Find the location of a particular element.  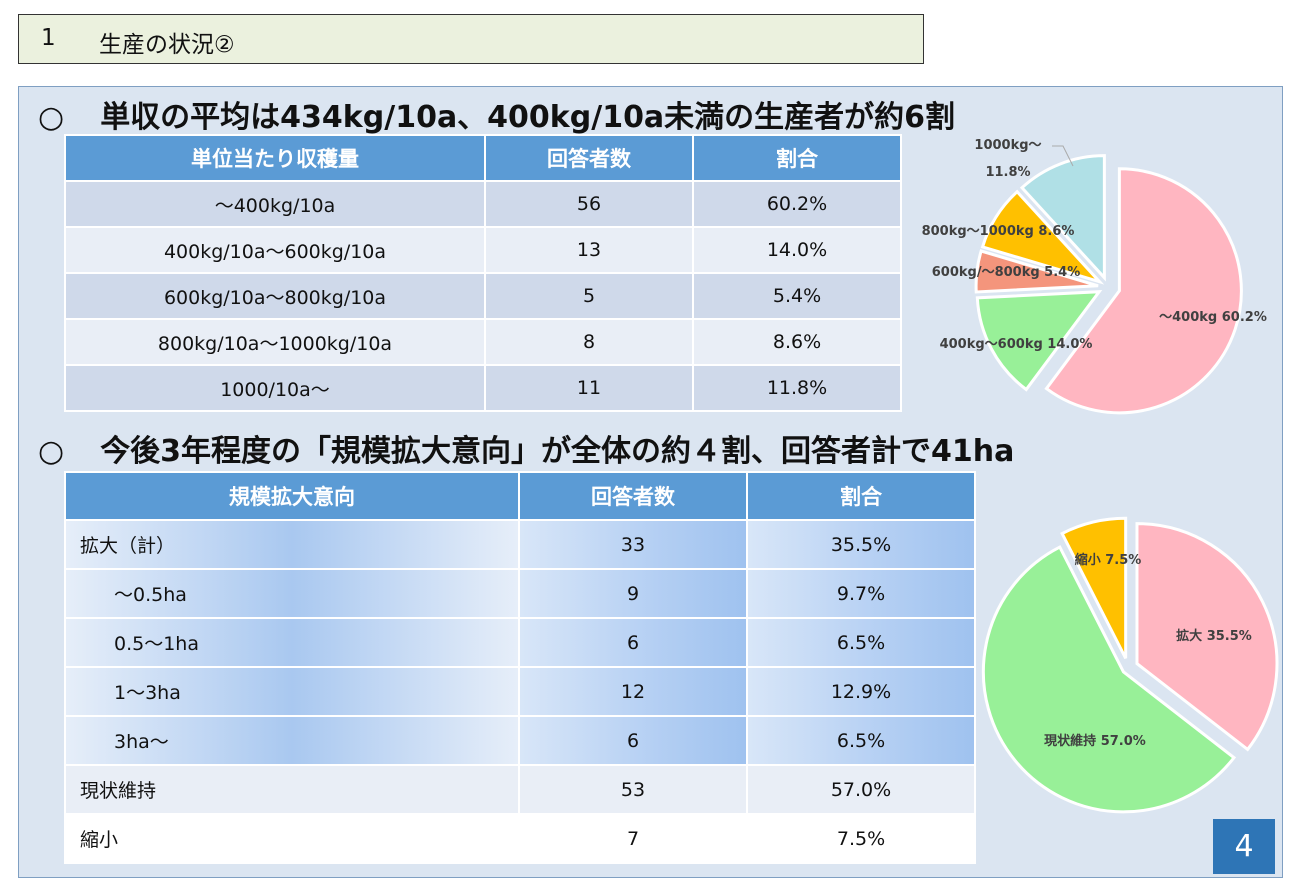

count-cell: 33 is located at coordinates (633, 544).